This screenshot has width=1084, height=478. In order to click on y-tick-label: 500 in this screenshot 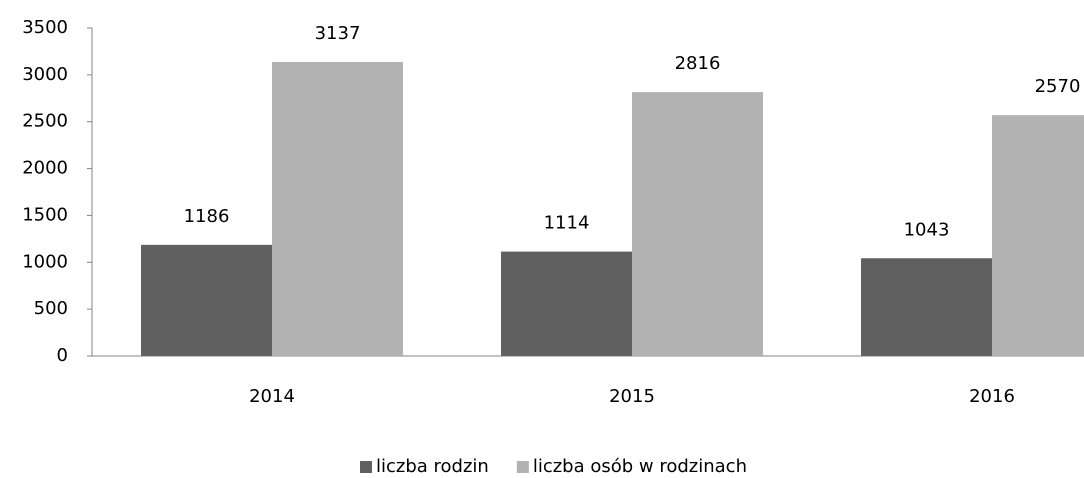, I will do `click(51, 308)`.